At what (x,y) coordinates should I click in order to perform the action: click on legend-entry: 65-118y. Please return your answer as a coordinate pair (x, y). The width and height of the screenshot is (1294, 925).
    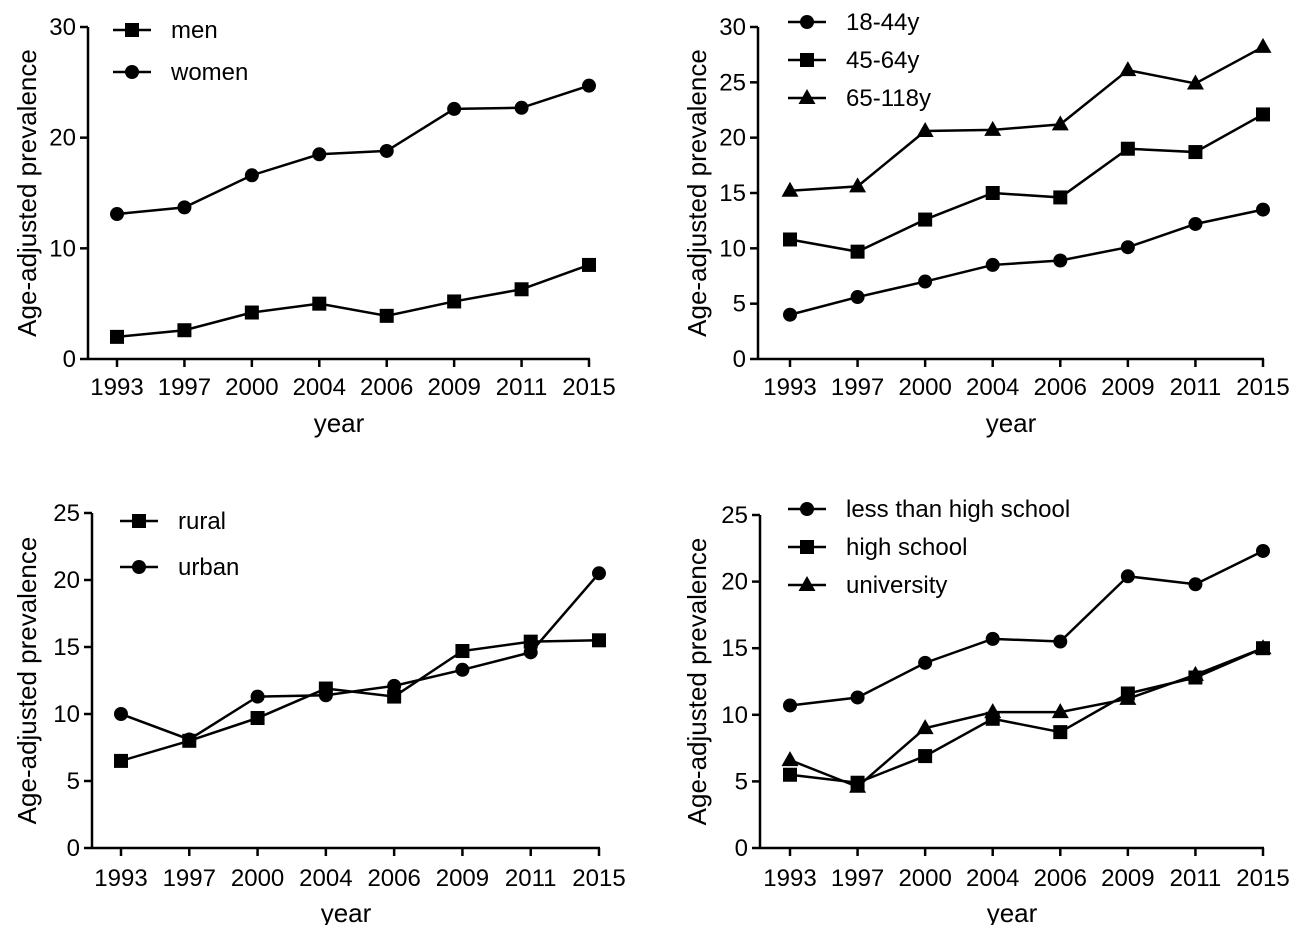
    Looking at the image, I should click on (859, 98).